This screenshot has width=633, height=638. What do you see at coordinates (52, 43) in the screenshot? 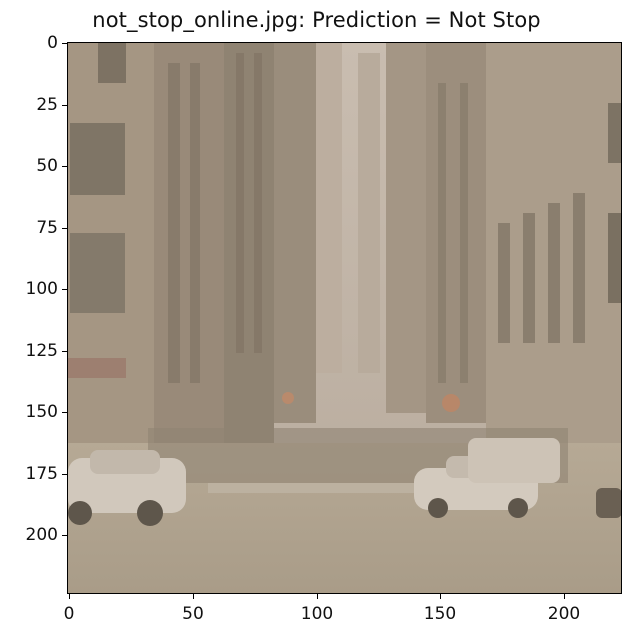
I see `y-tick-label: 0` at bounding box center [52, 43].